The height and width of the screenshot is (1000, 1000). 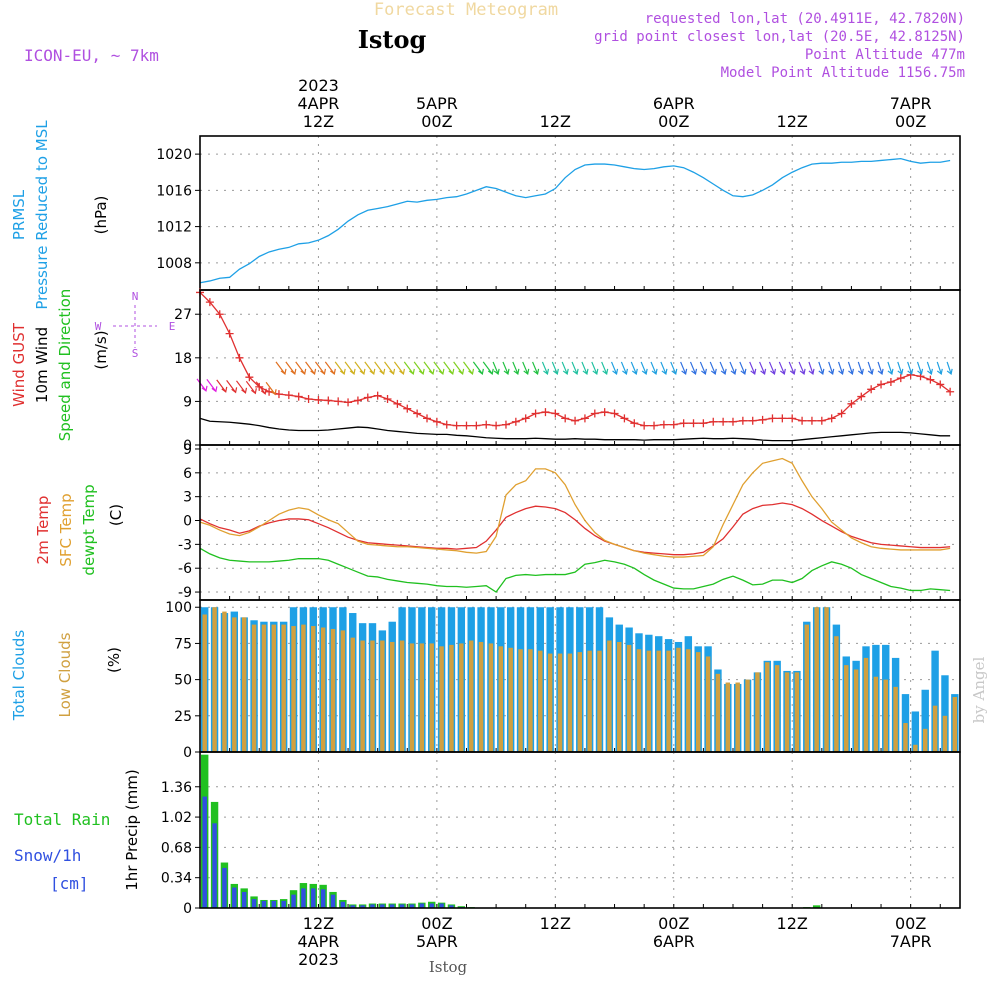 What do you see at coordinates (437, 941) in the screenshot?
I see `bottom-time-label: 5APR` at bounding box center [437, 941].